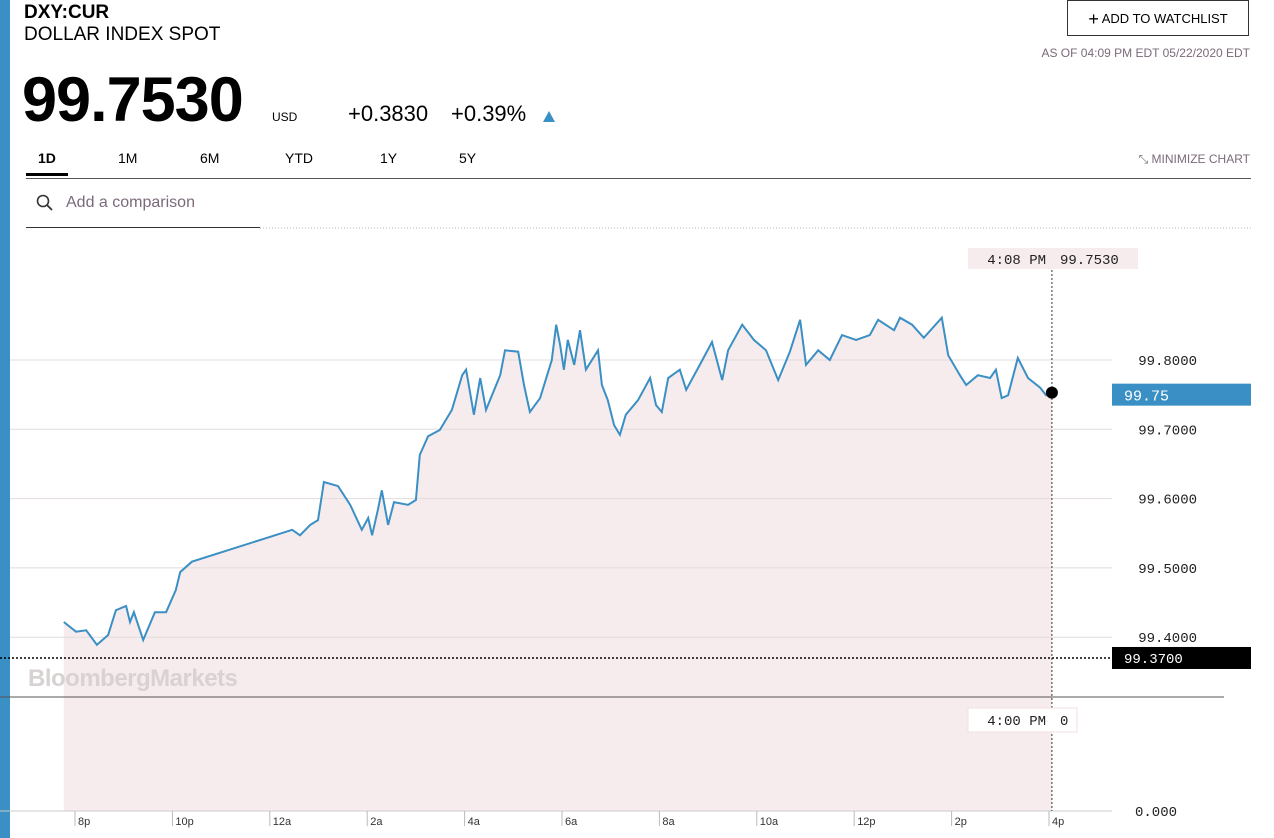  I want to click on x-tick-label: 10p, so click(184, 822).